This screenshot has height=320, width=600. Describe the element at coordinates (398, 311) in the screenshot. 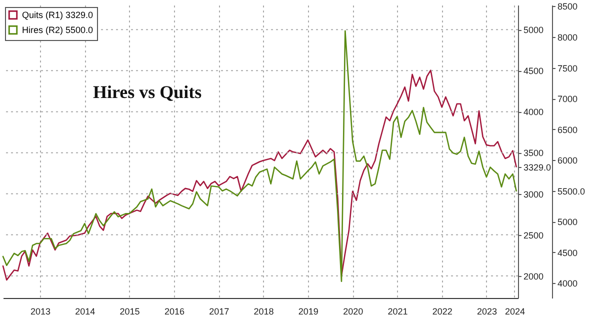

I see `x-tick-label: 2021` at that location.